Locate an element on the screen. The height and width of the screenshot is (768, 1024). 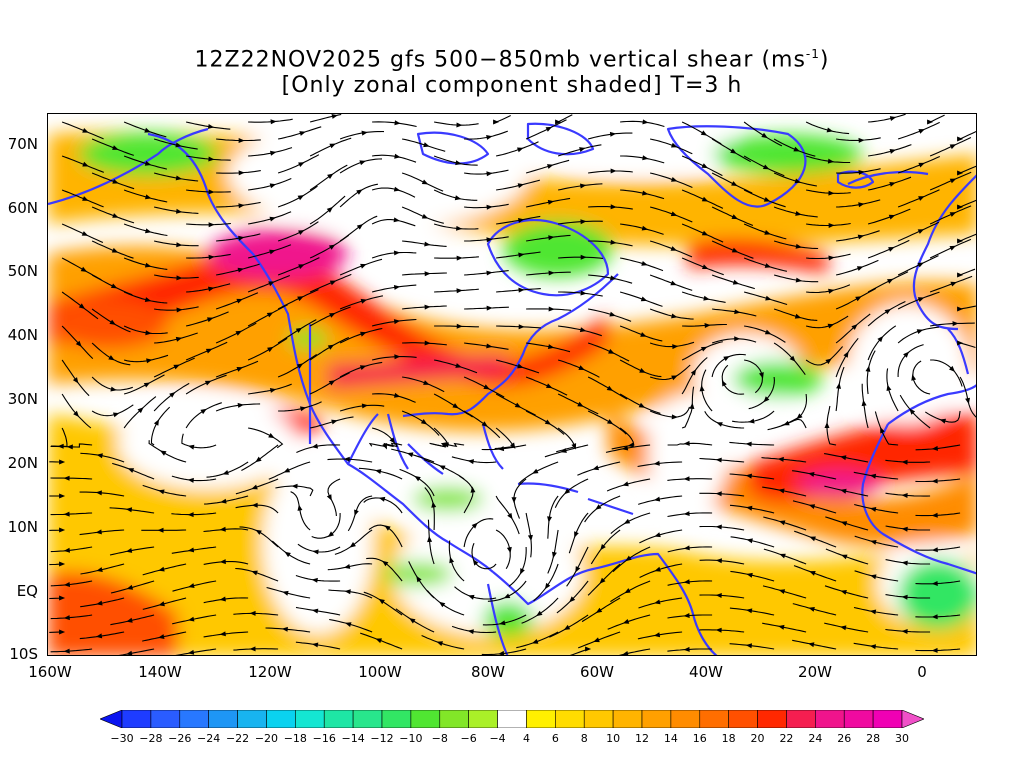
lat-label: 30N is located at coordinates (22, 399).